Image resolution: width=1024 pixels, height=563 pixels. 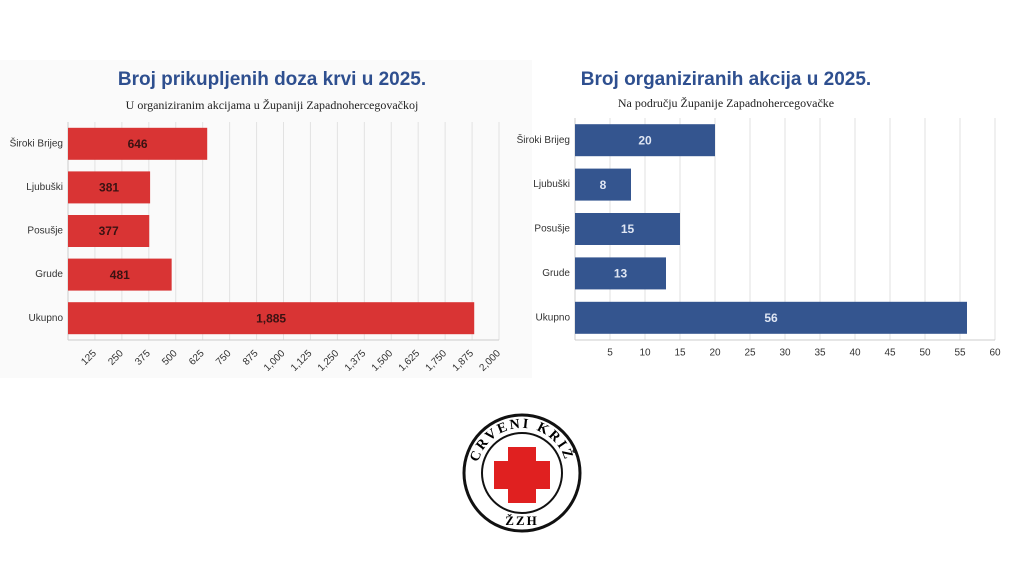 I want to click on x-tick-label: 35, so click(x=820, y=353).